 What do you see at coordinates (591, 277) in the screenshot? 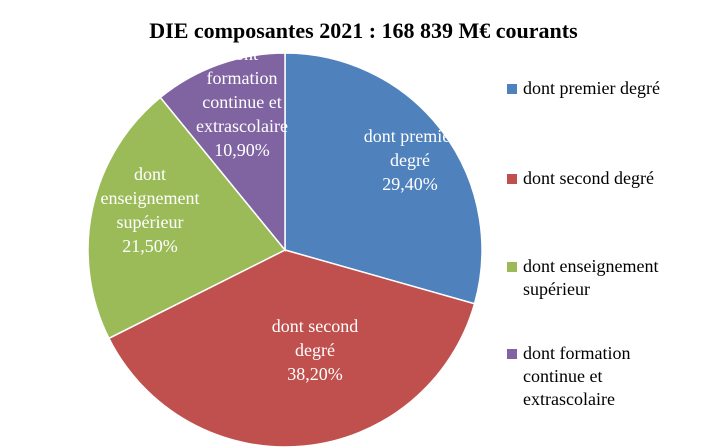
I see `legend-label: dont enseignement supérieur` at bounding box center [591, 277].